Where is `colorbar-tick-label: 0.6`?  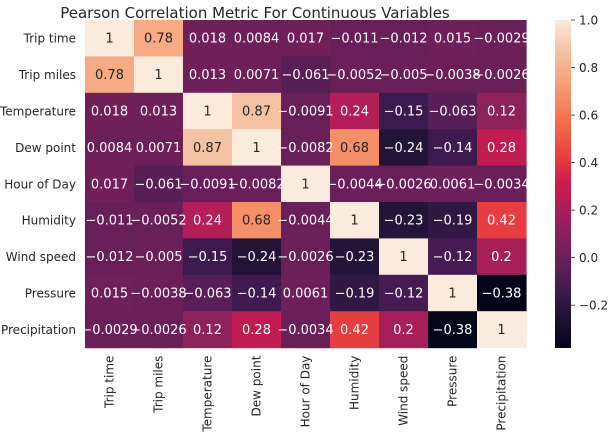
colorbar-tick-label: 0.6 is located at coordinates (588, 116).